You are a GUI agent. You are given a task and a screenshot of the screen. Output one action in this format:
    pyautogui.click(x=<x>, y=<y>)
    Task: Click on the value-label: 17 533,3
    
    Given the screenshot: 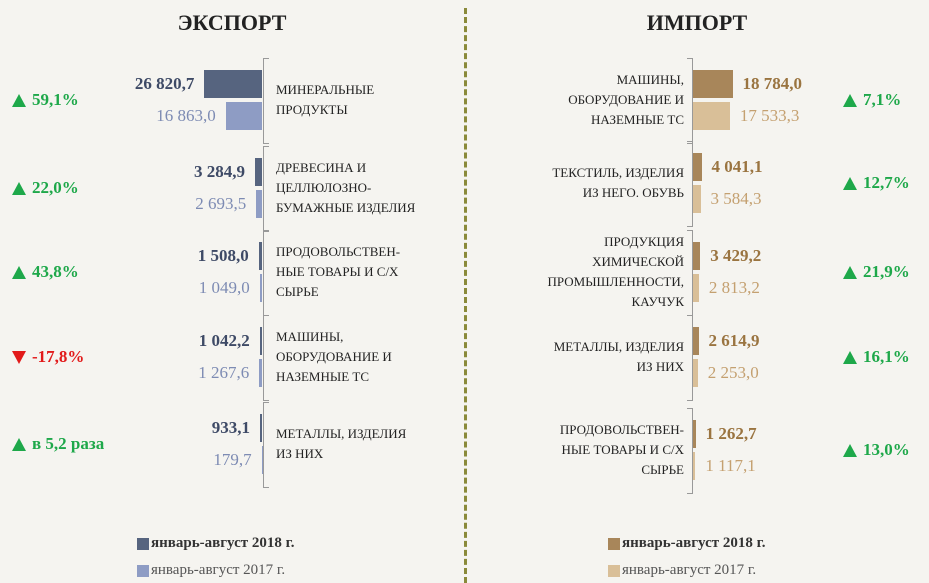 What is the action you would take?
    pyautogui.click(x=769, y=115)
    